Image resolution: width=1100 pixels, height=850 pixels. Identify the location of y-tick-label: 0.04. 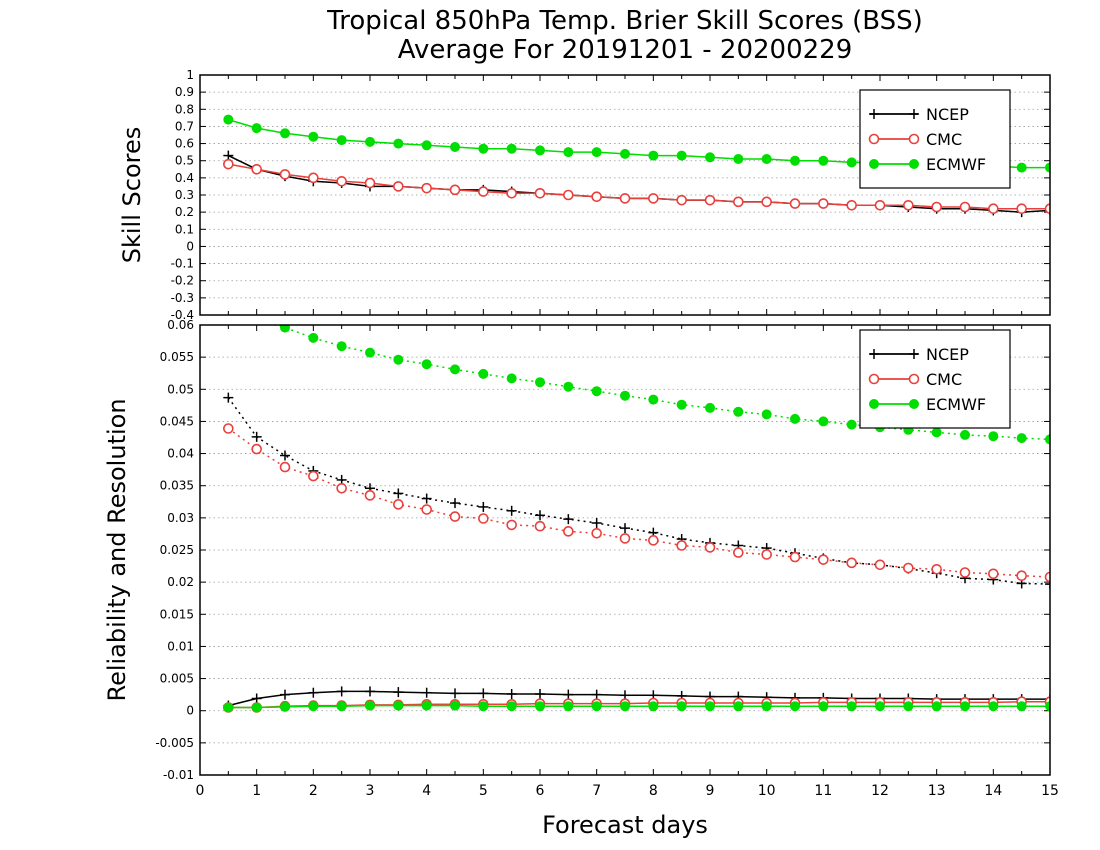
(180, 454).